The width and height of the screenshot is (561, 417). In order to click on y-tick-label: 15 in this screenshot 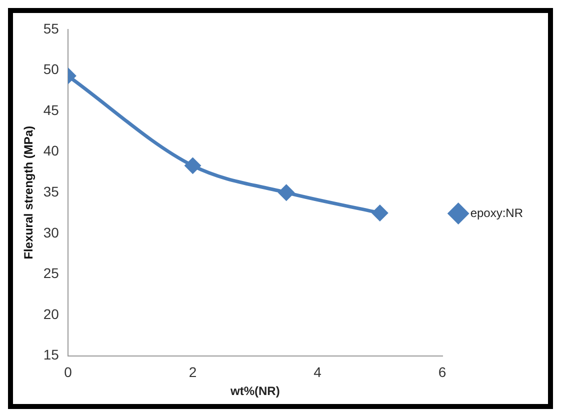, I will do `click(51, 354)`.